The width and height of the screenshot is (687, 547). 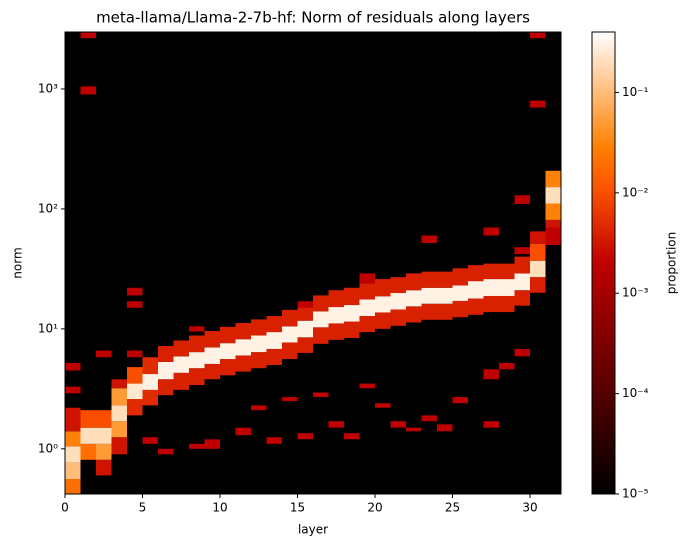 I want to click on colorbar-tick-label: 10⁻⁴, so click(x=635, y=393).